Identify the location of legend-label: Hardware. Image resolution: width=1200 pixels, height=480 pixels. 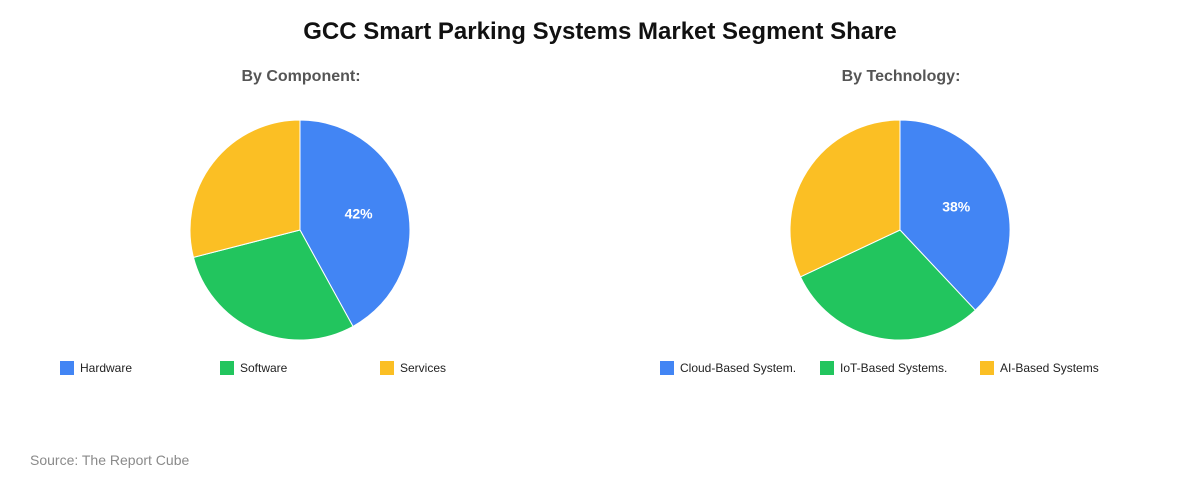
(106, 368).